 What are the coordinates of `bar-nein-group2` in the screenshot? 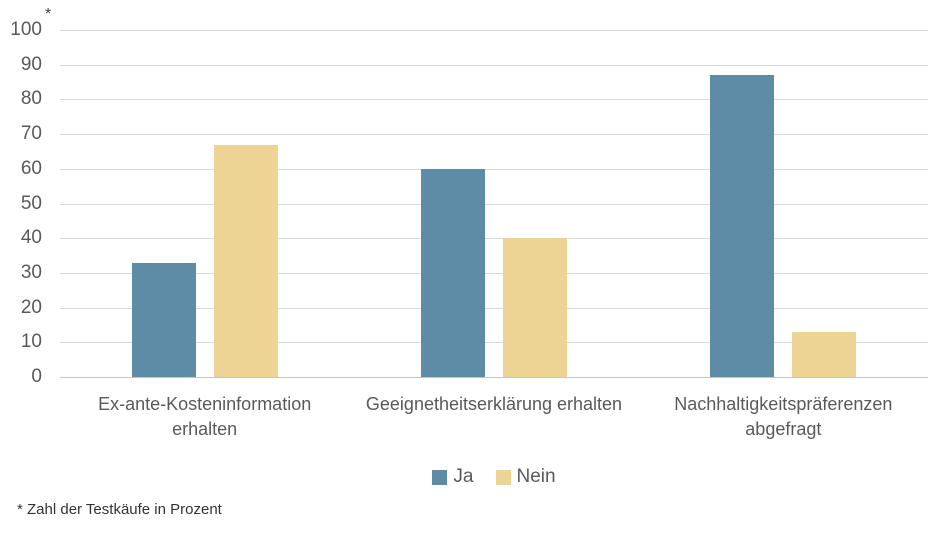 It's located at (535, 307).